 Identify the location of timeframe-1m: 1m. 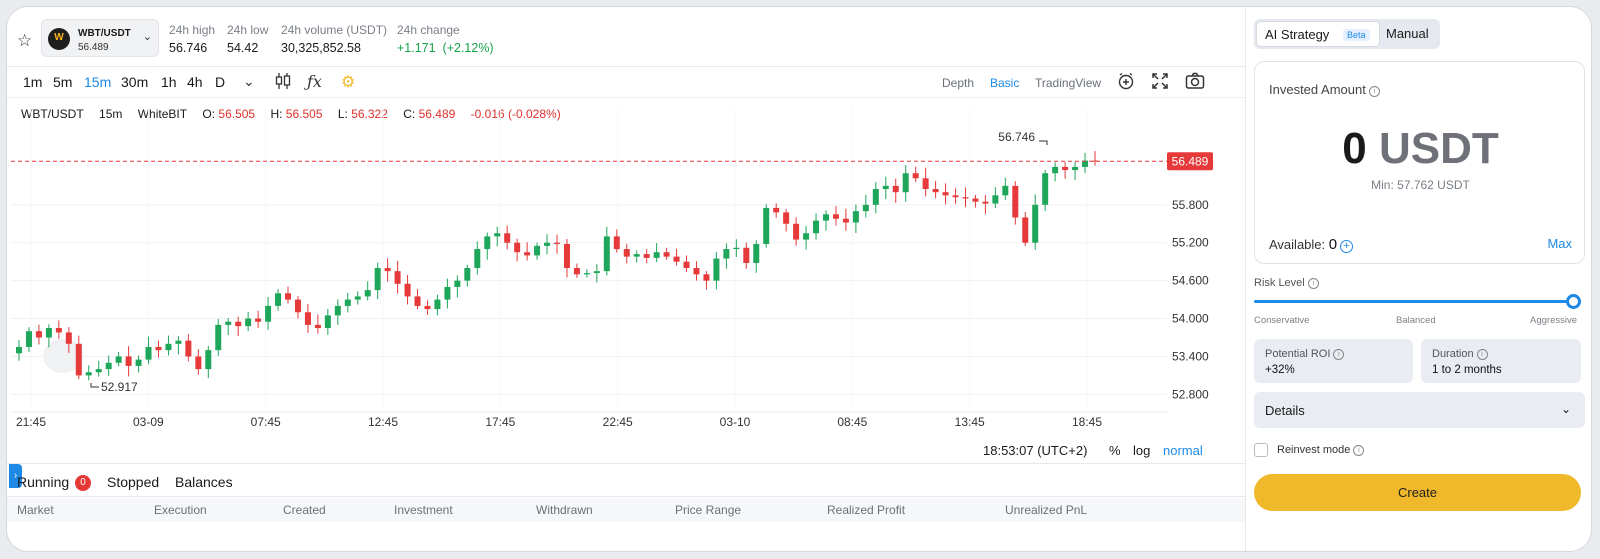
(33, 82).